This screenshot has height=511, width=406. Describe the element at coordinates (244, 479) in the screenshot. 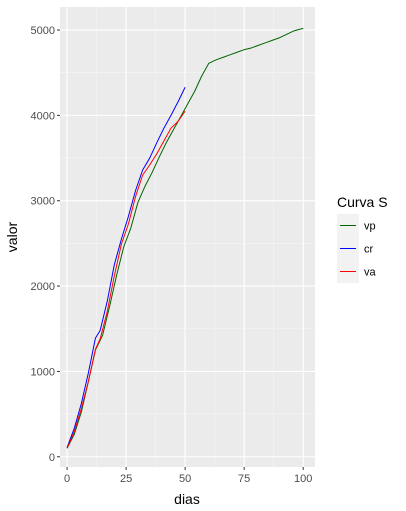

I see `x-tick-label: 75` at that location.